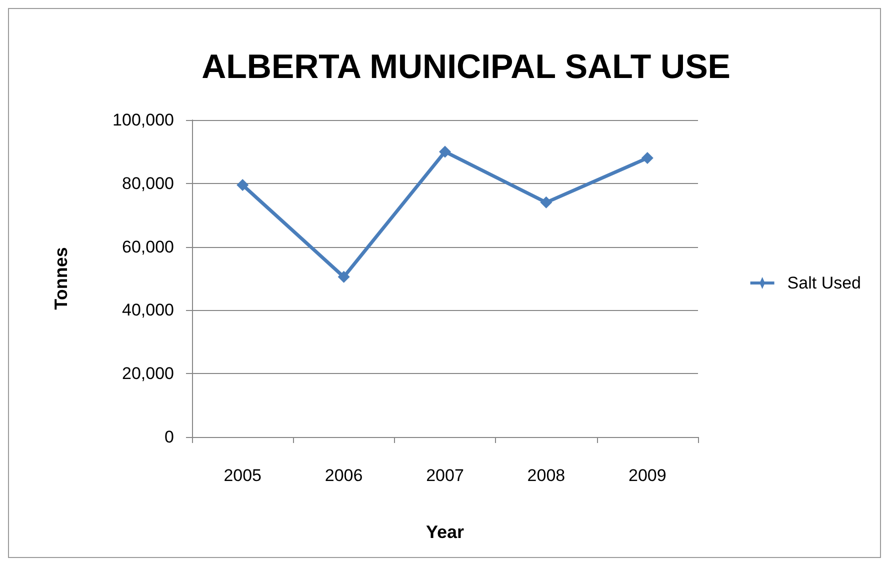 This screenshot has width=889, height=566. What do you see at coordinates (61, 278) in the screenshot?
I see `y-axis-title: Tonnes` at bounding box center [61, 278].